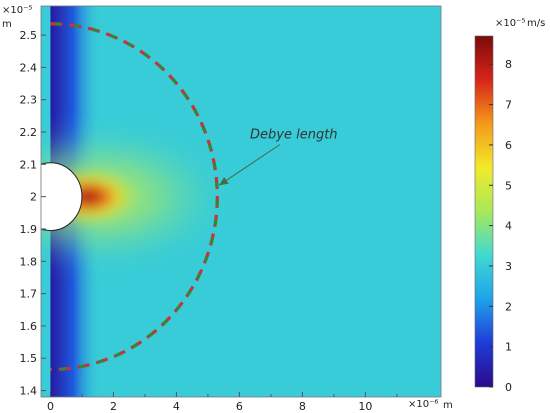 This screenshot has height=413, width=550. What do you see at coordinates (29, 229) in the screenshot?
I see `y-tick-label: 1.9` at bounding box center [29, 229].